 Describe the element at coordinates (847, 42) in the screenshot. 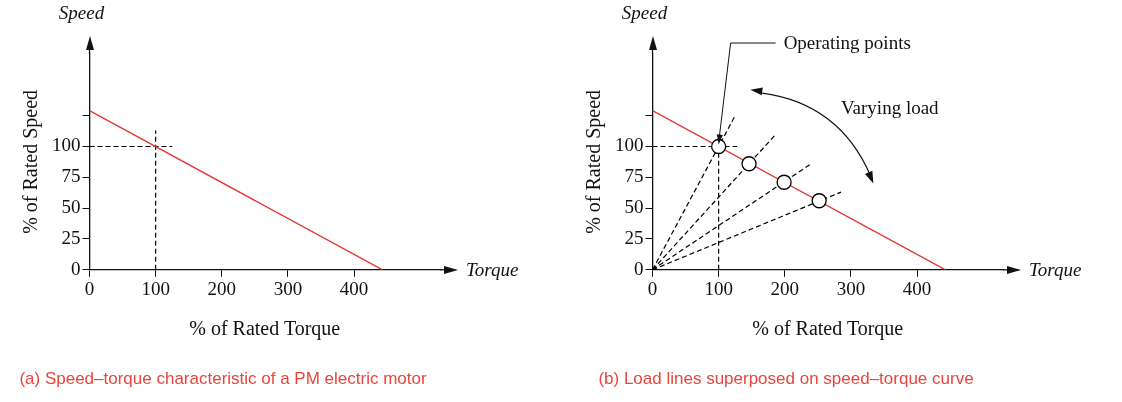

I see `annotation: Operating points` at that location.